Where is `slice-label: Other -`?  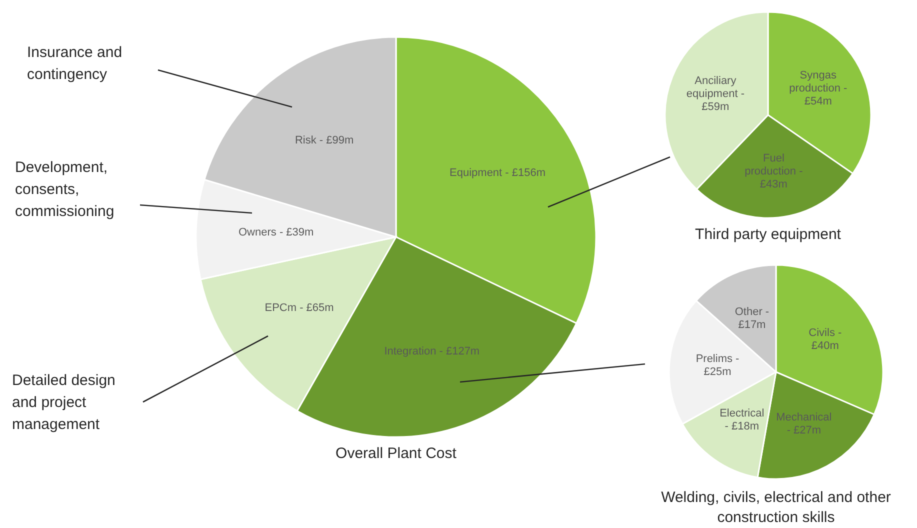
slice-label: Other - is located at coordinates (752, 312).